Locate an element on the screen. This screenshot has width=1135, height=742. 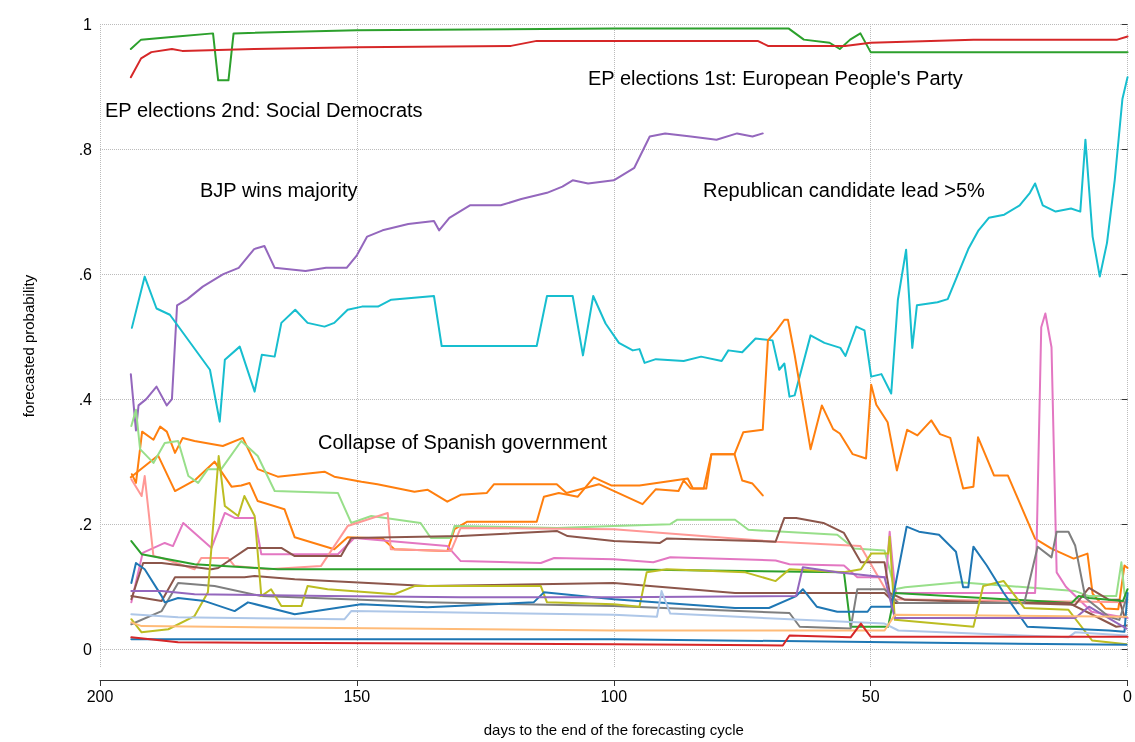
x-tick-label: 150 is located at coordinates (357, 696).